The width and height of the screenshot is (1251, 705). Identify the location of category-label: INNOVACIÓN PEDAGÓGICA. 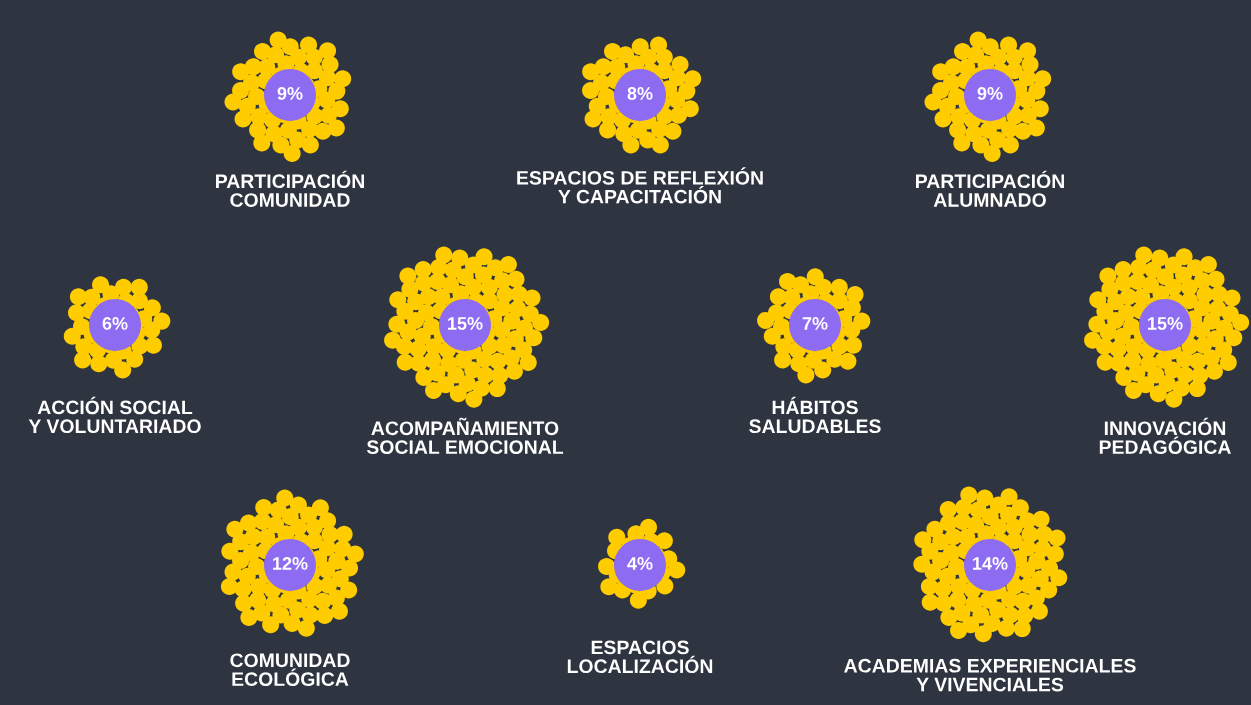
(1165, 436).